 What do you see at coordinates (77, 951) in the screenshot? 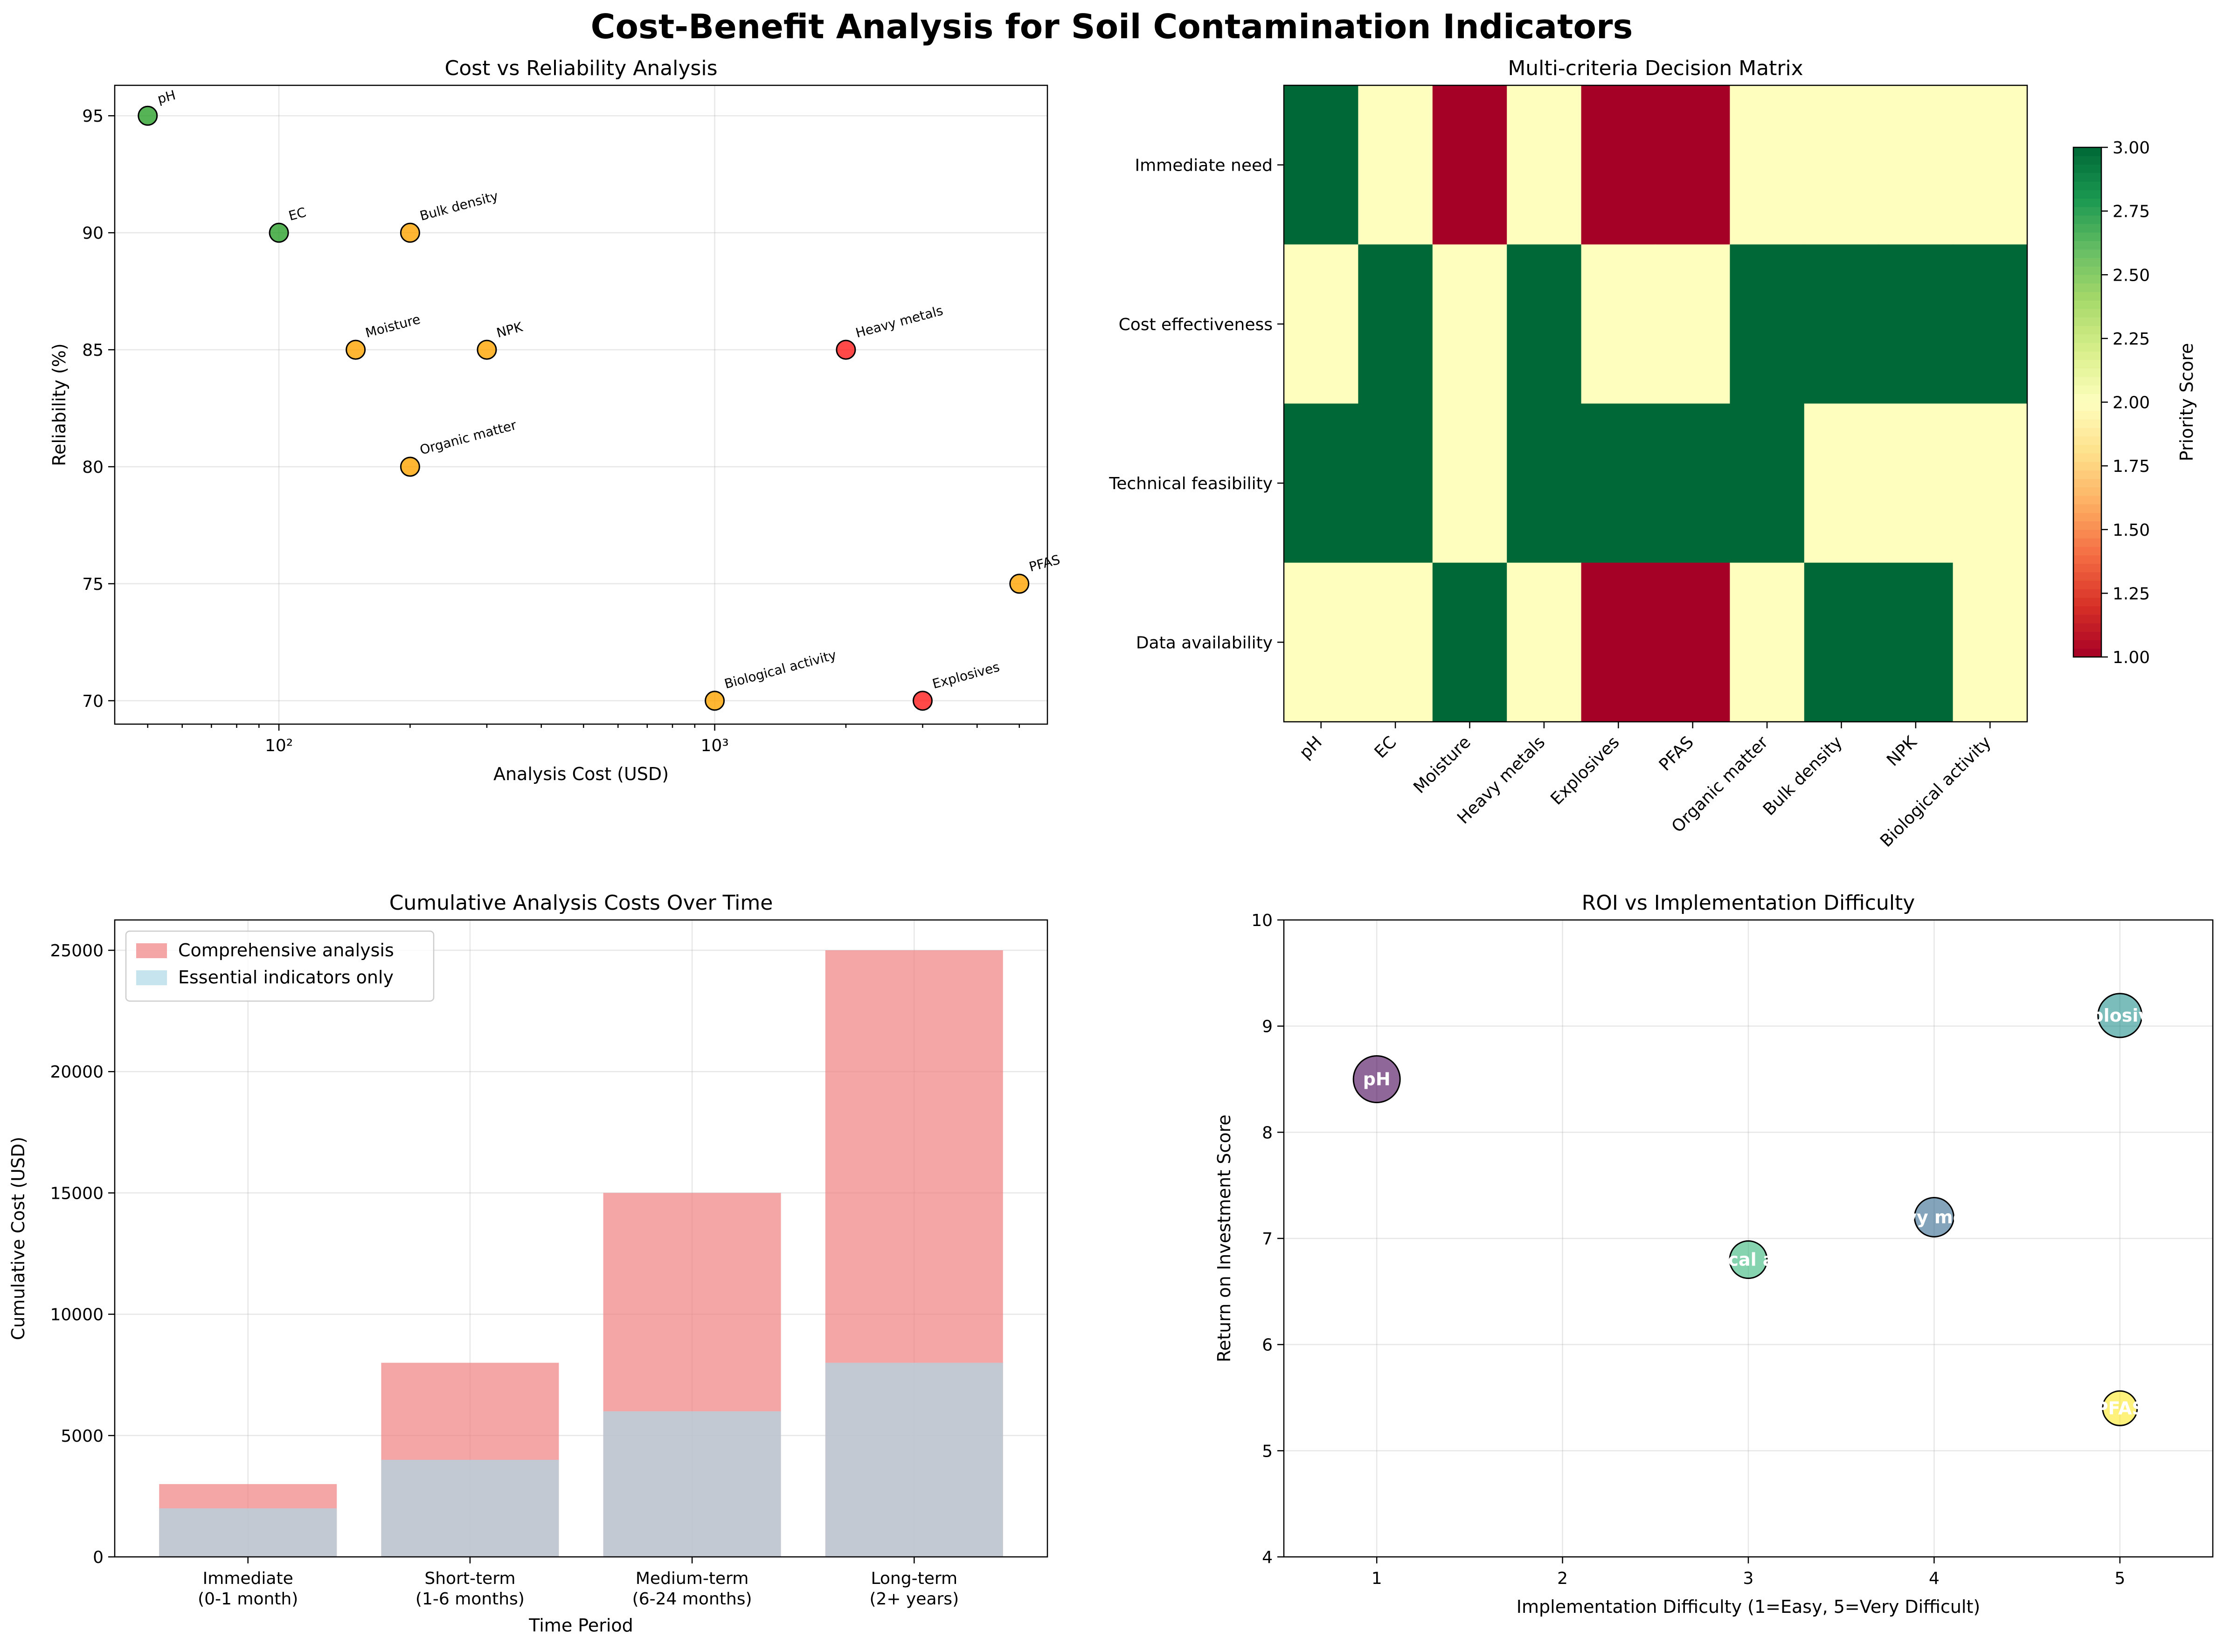
I see `y-tick-label: 25000` at bounding box center [77, 951].